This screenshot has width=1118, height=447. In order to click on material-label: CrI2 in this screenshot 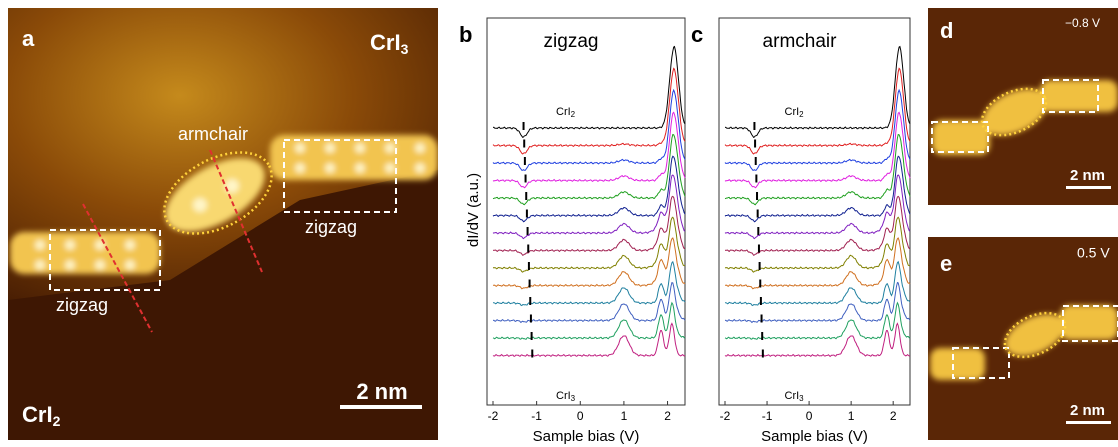, I will do `click(41, 415)`.